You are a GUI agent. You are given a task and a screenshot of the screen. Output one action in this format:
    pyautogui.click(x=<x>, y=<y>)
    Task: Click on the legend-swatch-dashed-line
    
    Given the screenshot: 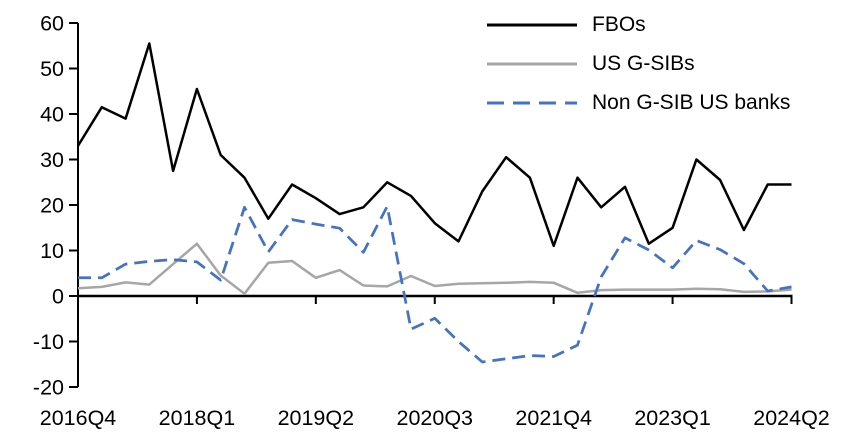 What is the action you would take?
    pyautogui.click(x=532, y=102)
    